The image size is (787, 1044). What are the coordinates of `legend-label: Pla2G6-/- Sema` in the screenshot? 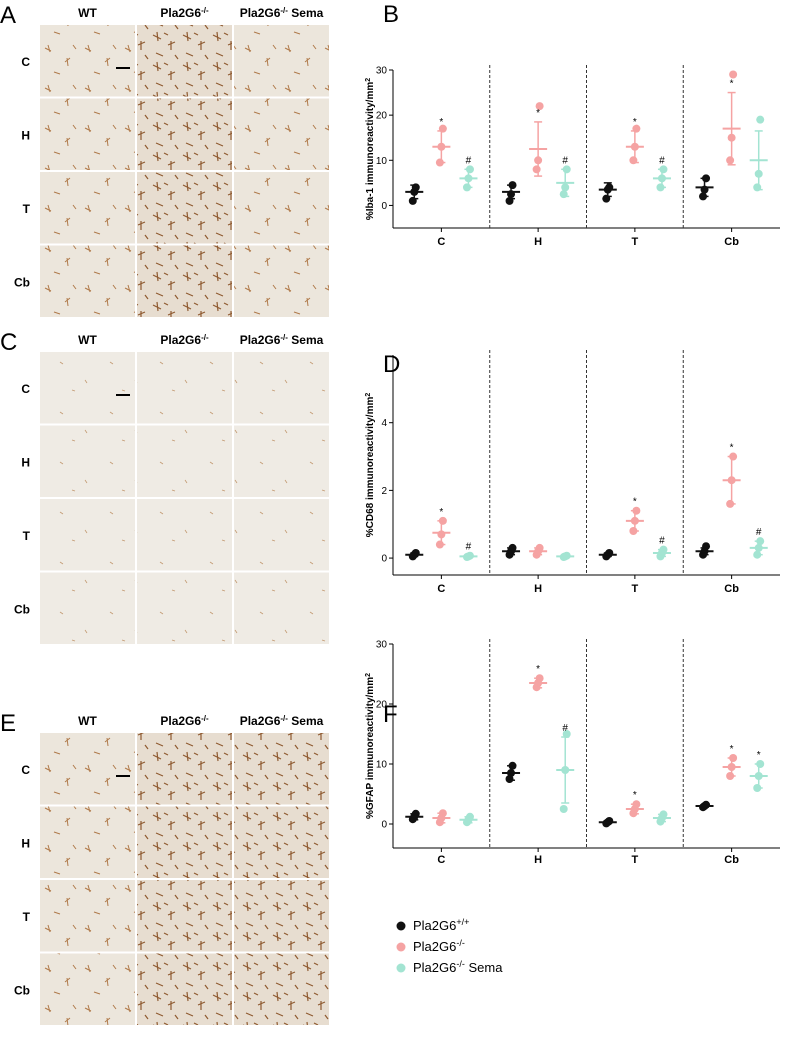 It's located at (458, 967).